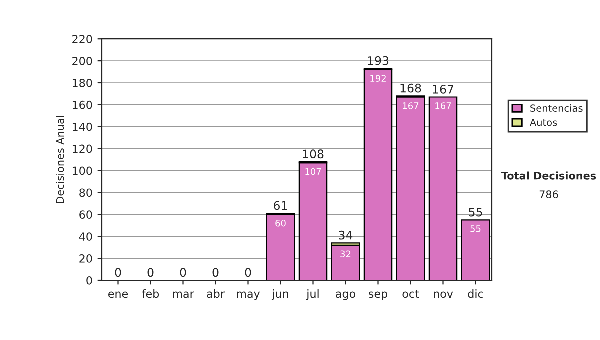 This screenshot has height=340, width=600. Describe the element at coordinates (313, 154) in the screenshot. I see `total-label: 108` at that location.